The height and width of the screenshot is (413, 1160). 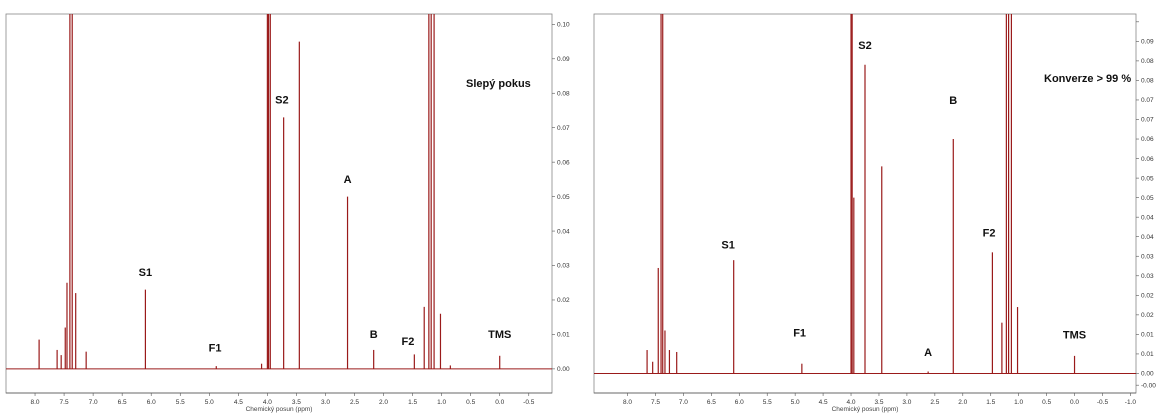 What do you see at coordinates (1131, 402) in the screenshot?
I see `x-tick-label: -1.0` at bounding box center [1131, 402].